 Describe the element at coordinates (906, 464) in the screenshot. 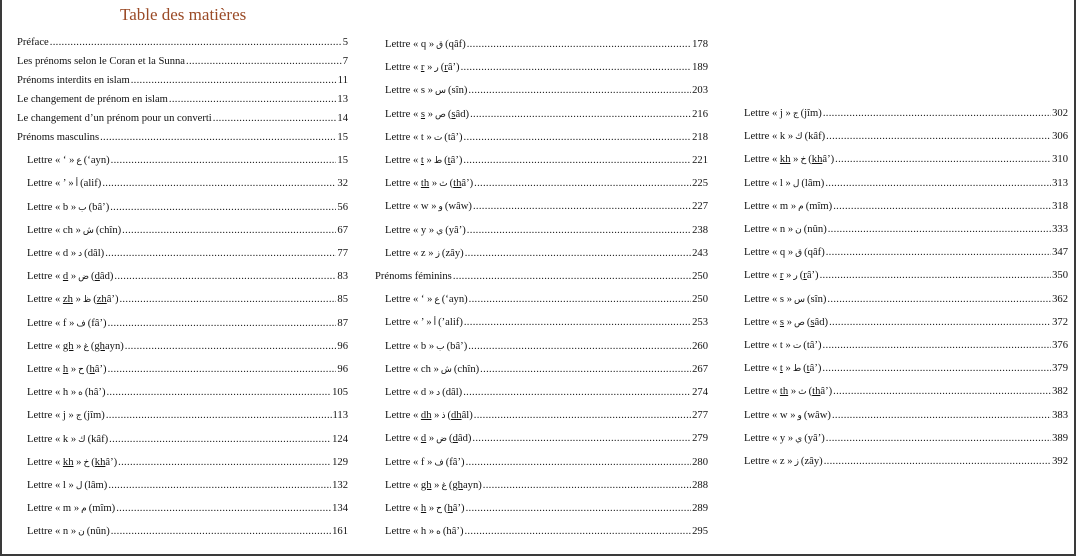

I see `toc-entry-letter: Lettre « z »ز(zây) 392` at that location.